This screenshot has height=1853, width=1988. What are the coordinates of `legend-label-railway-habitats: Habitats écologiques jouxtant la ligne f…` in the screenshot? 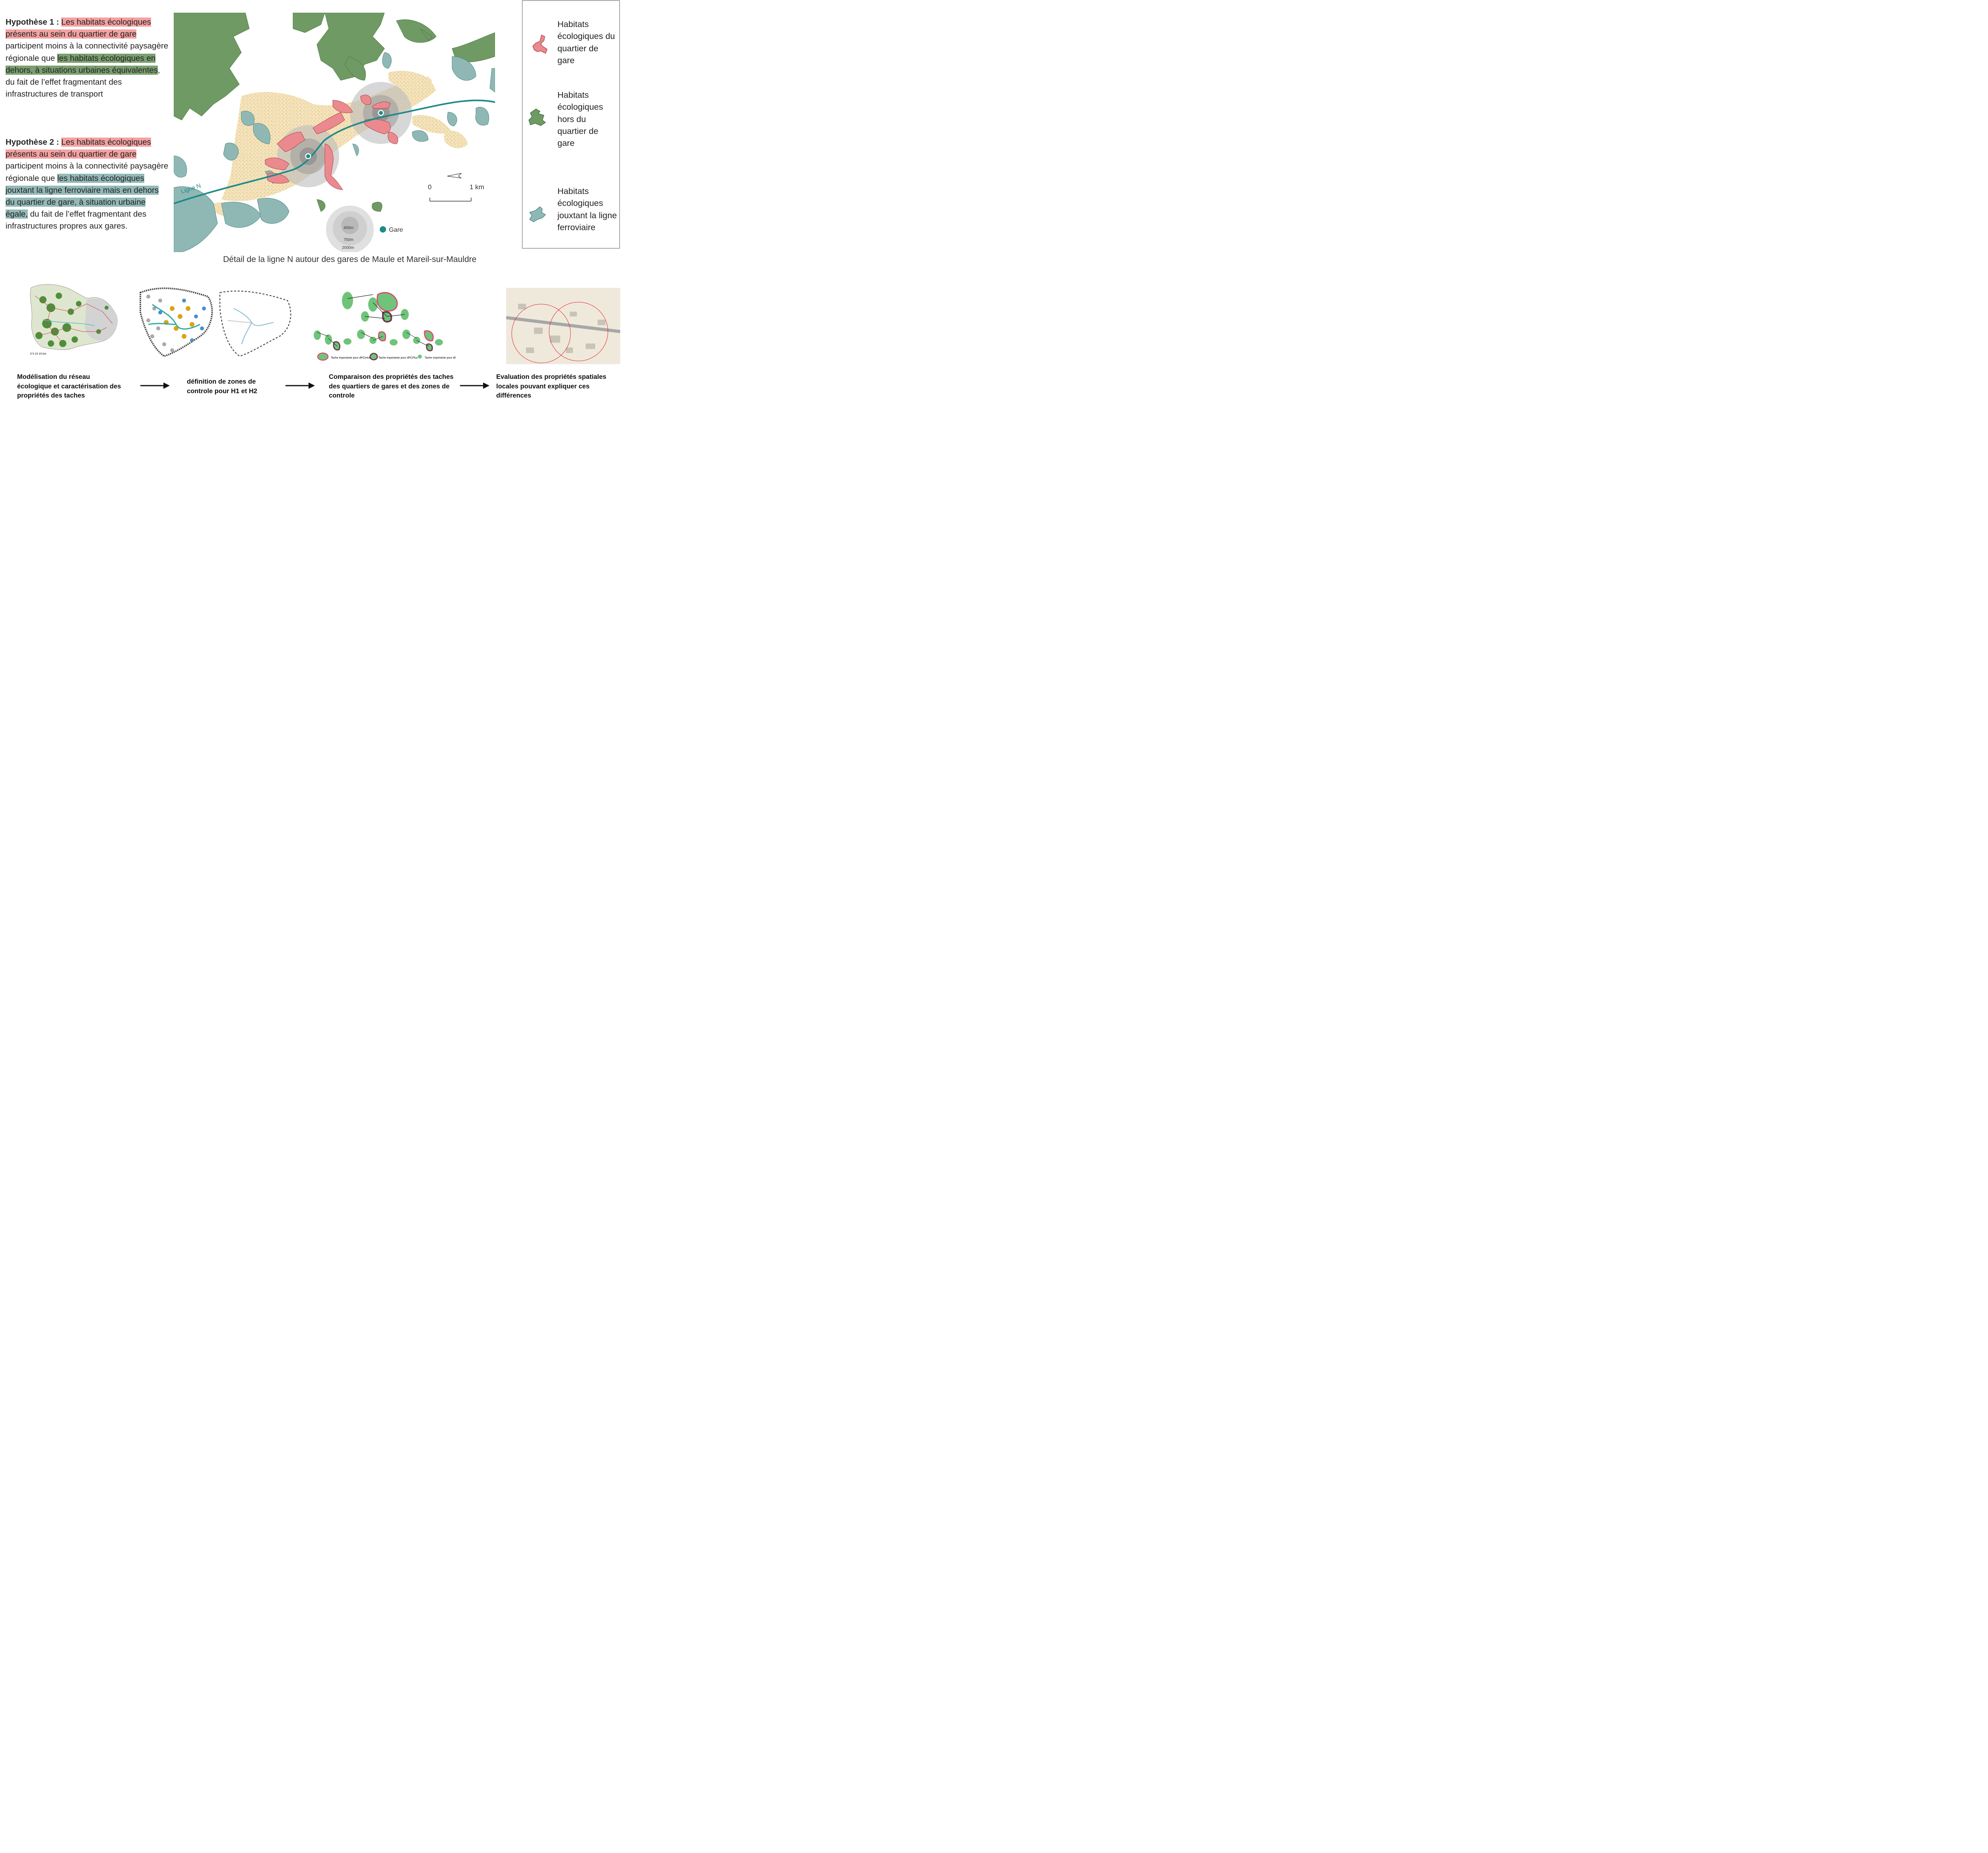 It's located at (587, 209).